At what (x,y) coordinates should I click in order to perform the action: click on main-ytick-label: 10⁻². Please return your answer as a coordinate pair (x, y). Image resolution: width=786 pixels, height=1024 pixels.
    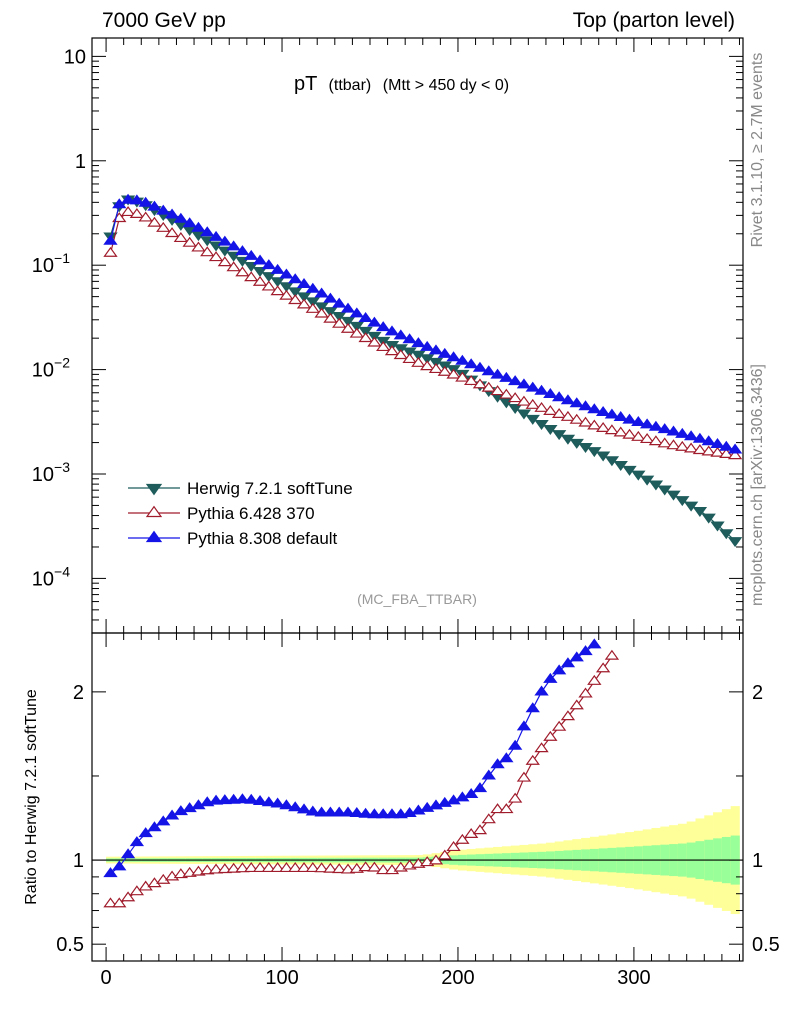
    Looking at the image, I should click on (51, 368).